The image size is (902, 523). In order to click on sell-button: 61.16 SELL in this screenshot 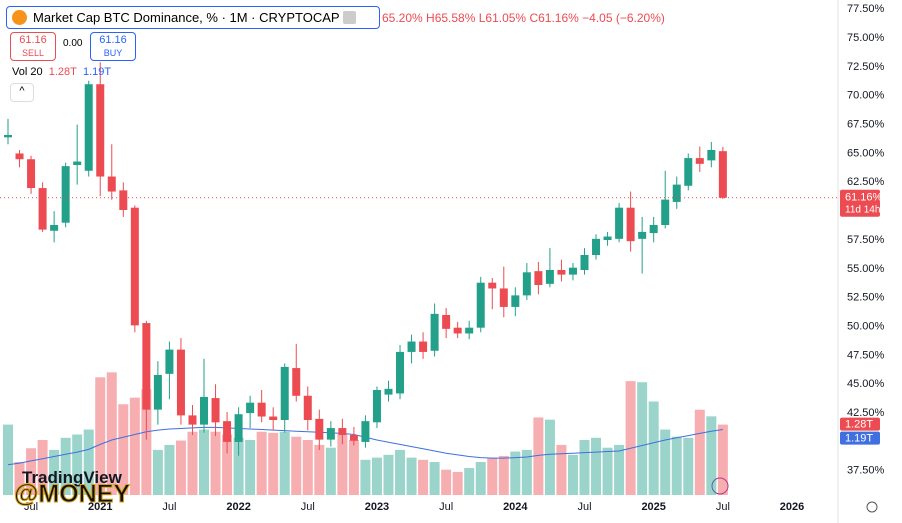, I will do `click(33, 46)`.